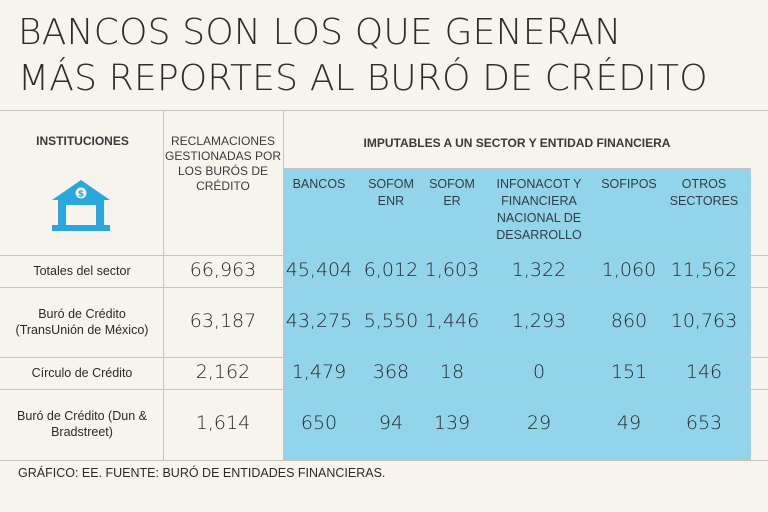  Describe the element at coordinates (223, 270) in the screenshot. I see `claims-cell: 66,963` at that location.